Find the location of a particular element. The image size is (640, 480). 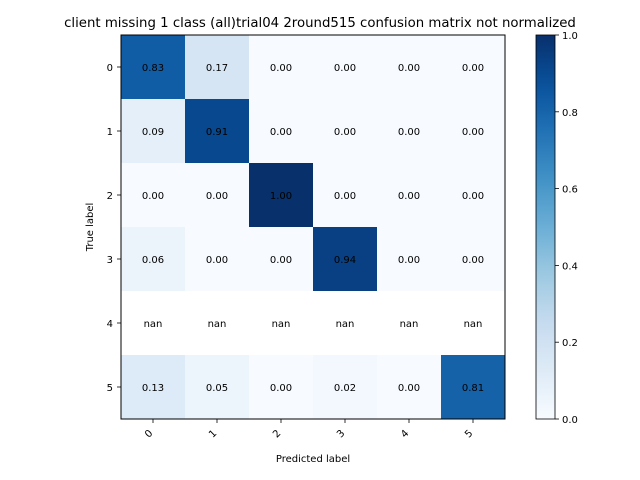

x-axis-label: Predicted label is located at coordinates (313, 459).